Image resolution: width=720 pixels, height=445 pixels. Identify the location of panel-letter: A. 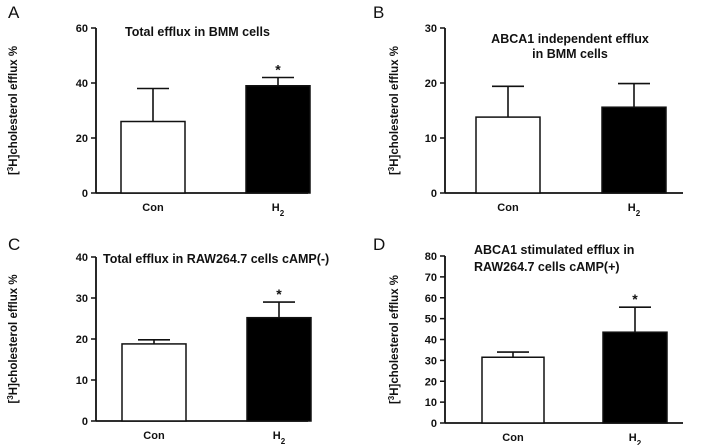
(14, 12).